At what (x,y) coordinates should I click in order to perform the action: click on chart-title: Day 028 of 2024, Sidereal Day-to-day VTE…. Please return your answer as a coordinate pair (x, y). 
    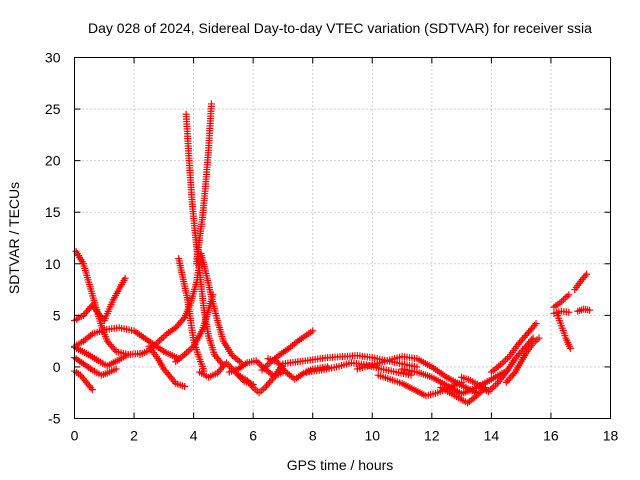
    Looking at the image, I should click on (340, 28).